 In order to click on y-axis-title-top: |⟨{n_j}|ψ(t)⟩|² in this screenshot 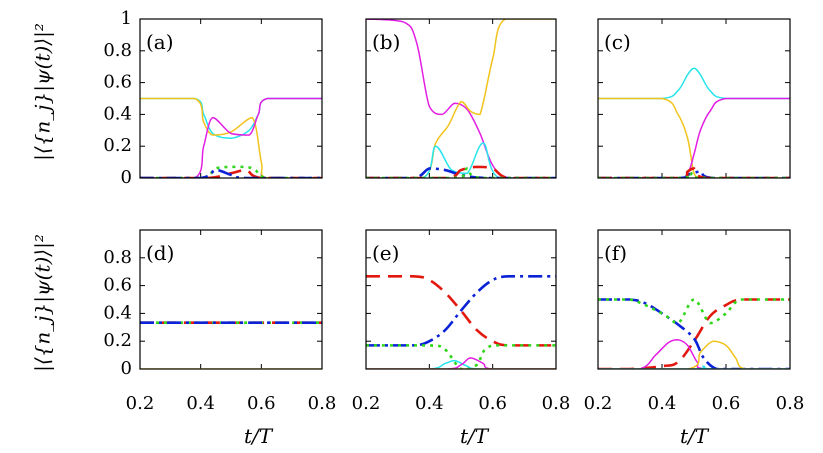, I will do `click(43, 92)`.